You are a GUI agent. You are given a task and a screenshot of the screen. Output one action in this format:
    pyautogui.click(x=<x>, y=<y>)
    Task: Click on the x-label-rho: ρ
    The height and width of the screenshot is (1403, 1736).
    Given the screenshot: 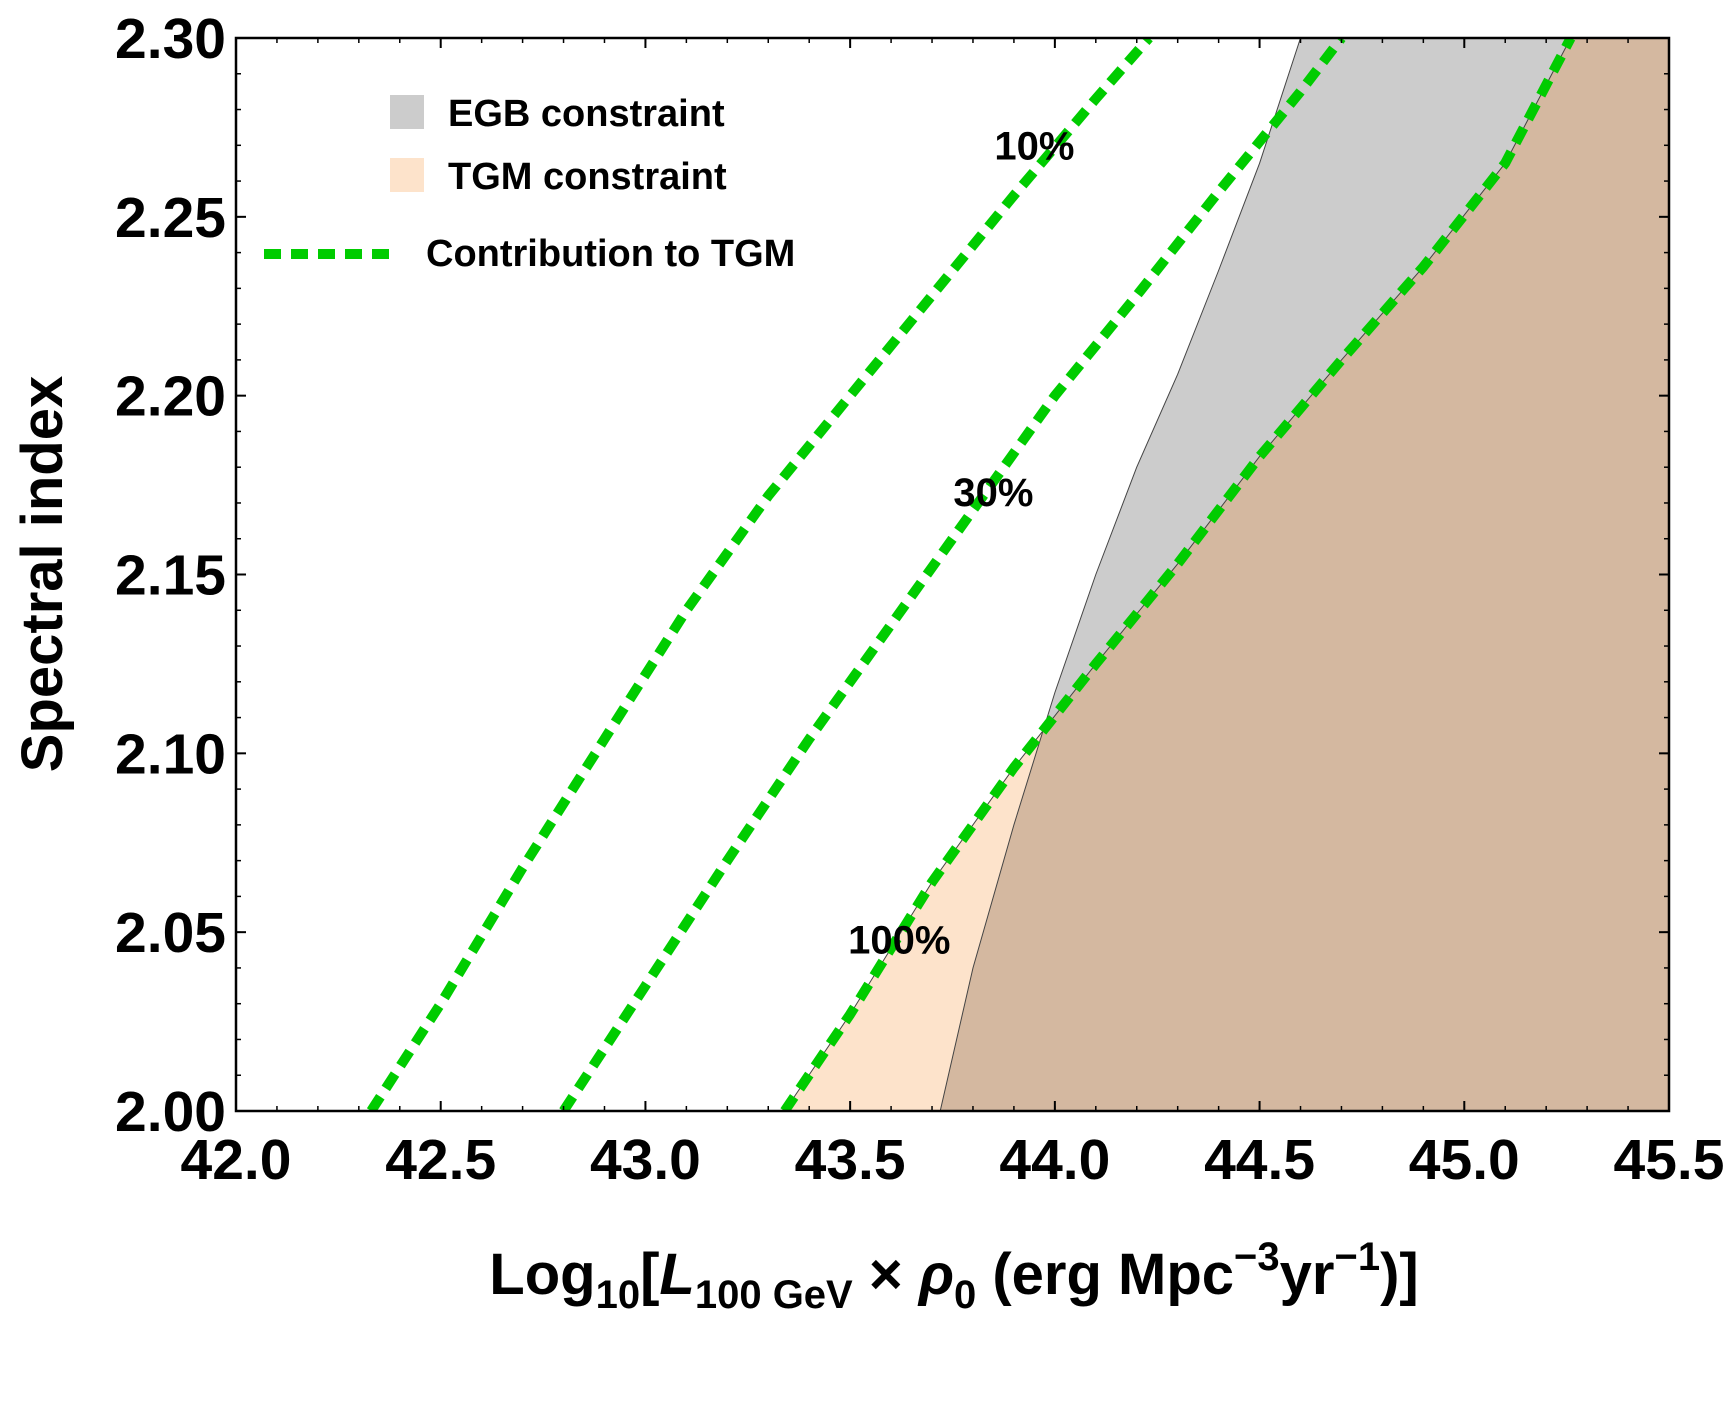 What is the action you would take?
    pyautogui.click(x=935, y=1274)
    